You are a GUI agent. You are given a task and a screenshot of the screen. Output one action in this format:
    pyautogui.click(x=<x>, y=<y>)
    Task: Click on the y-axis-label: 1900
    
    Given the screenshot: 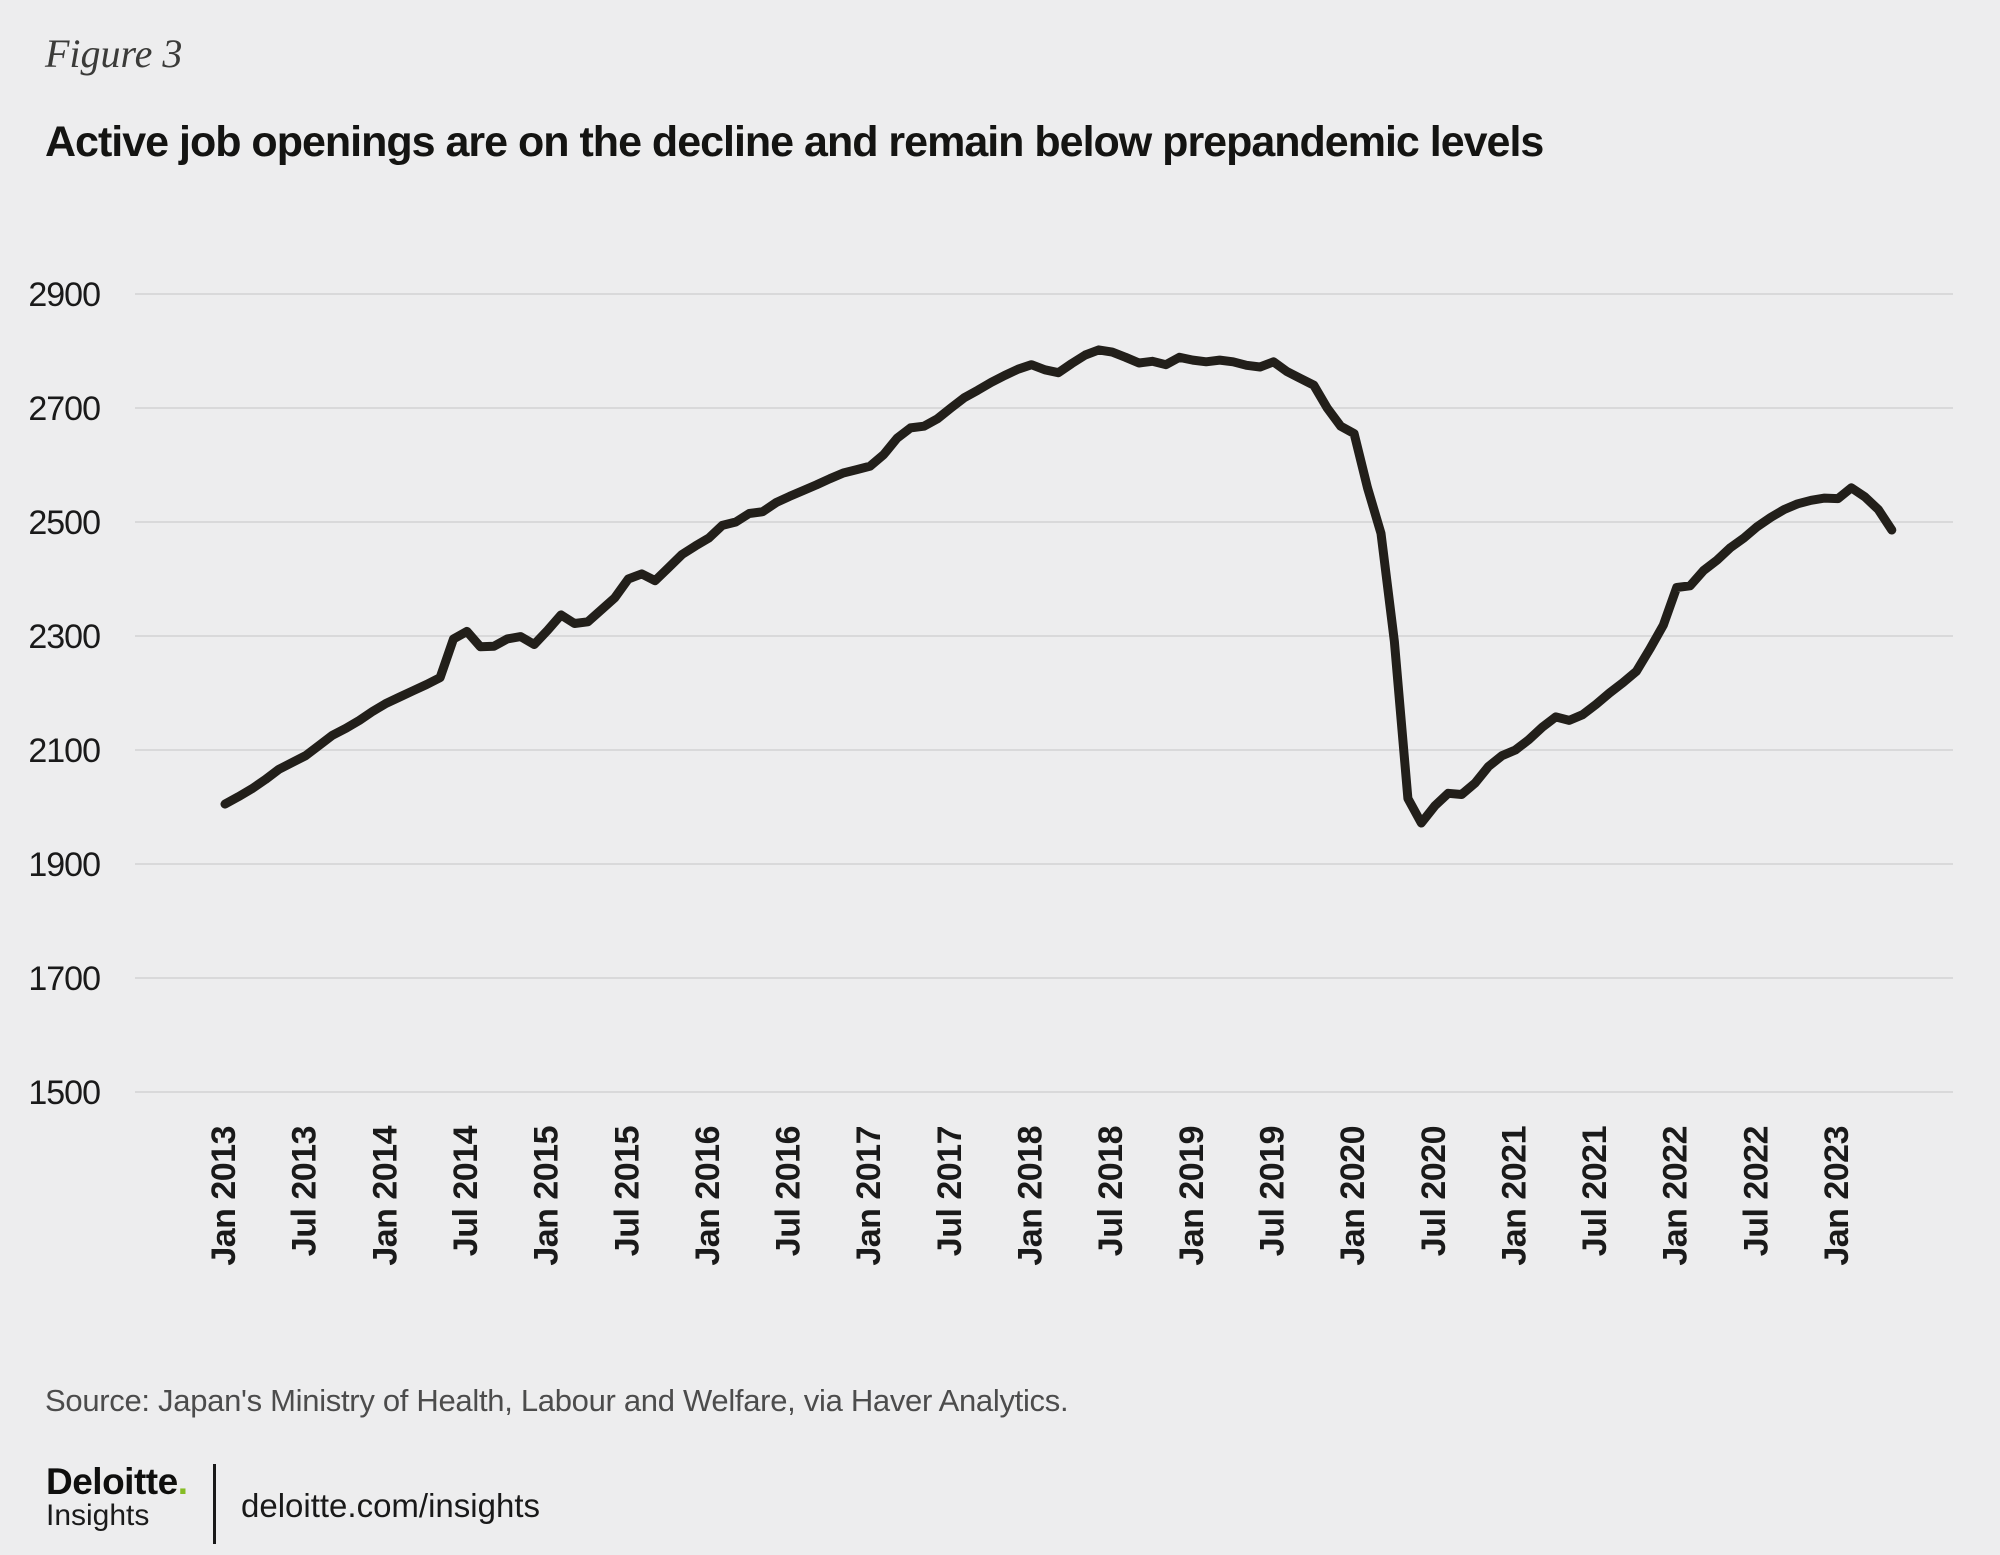 What is the action you would take?
    pyautogui.click(x=64, y=865)
    